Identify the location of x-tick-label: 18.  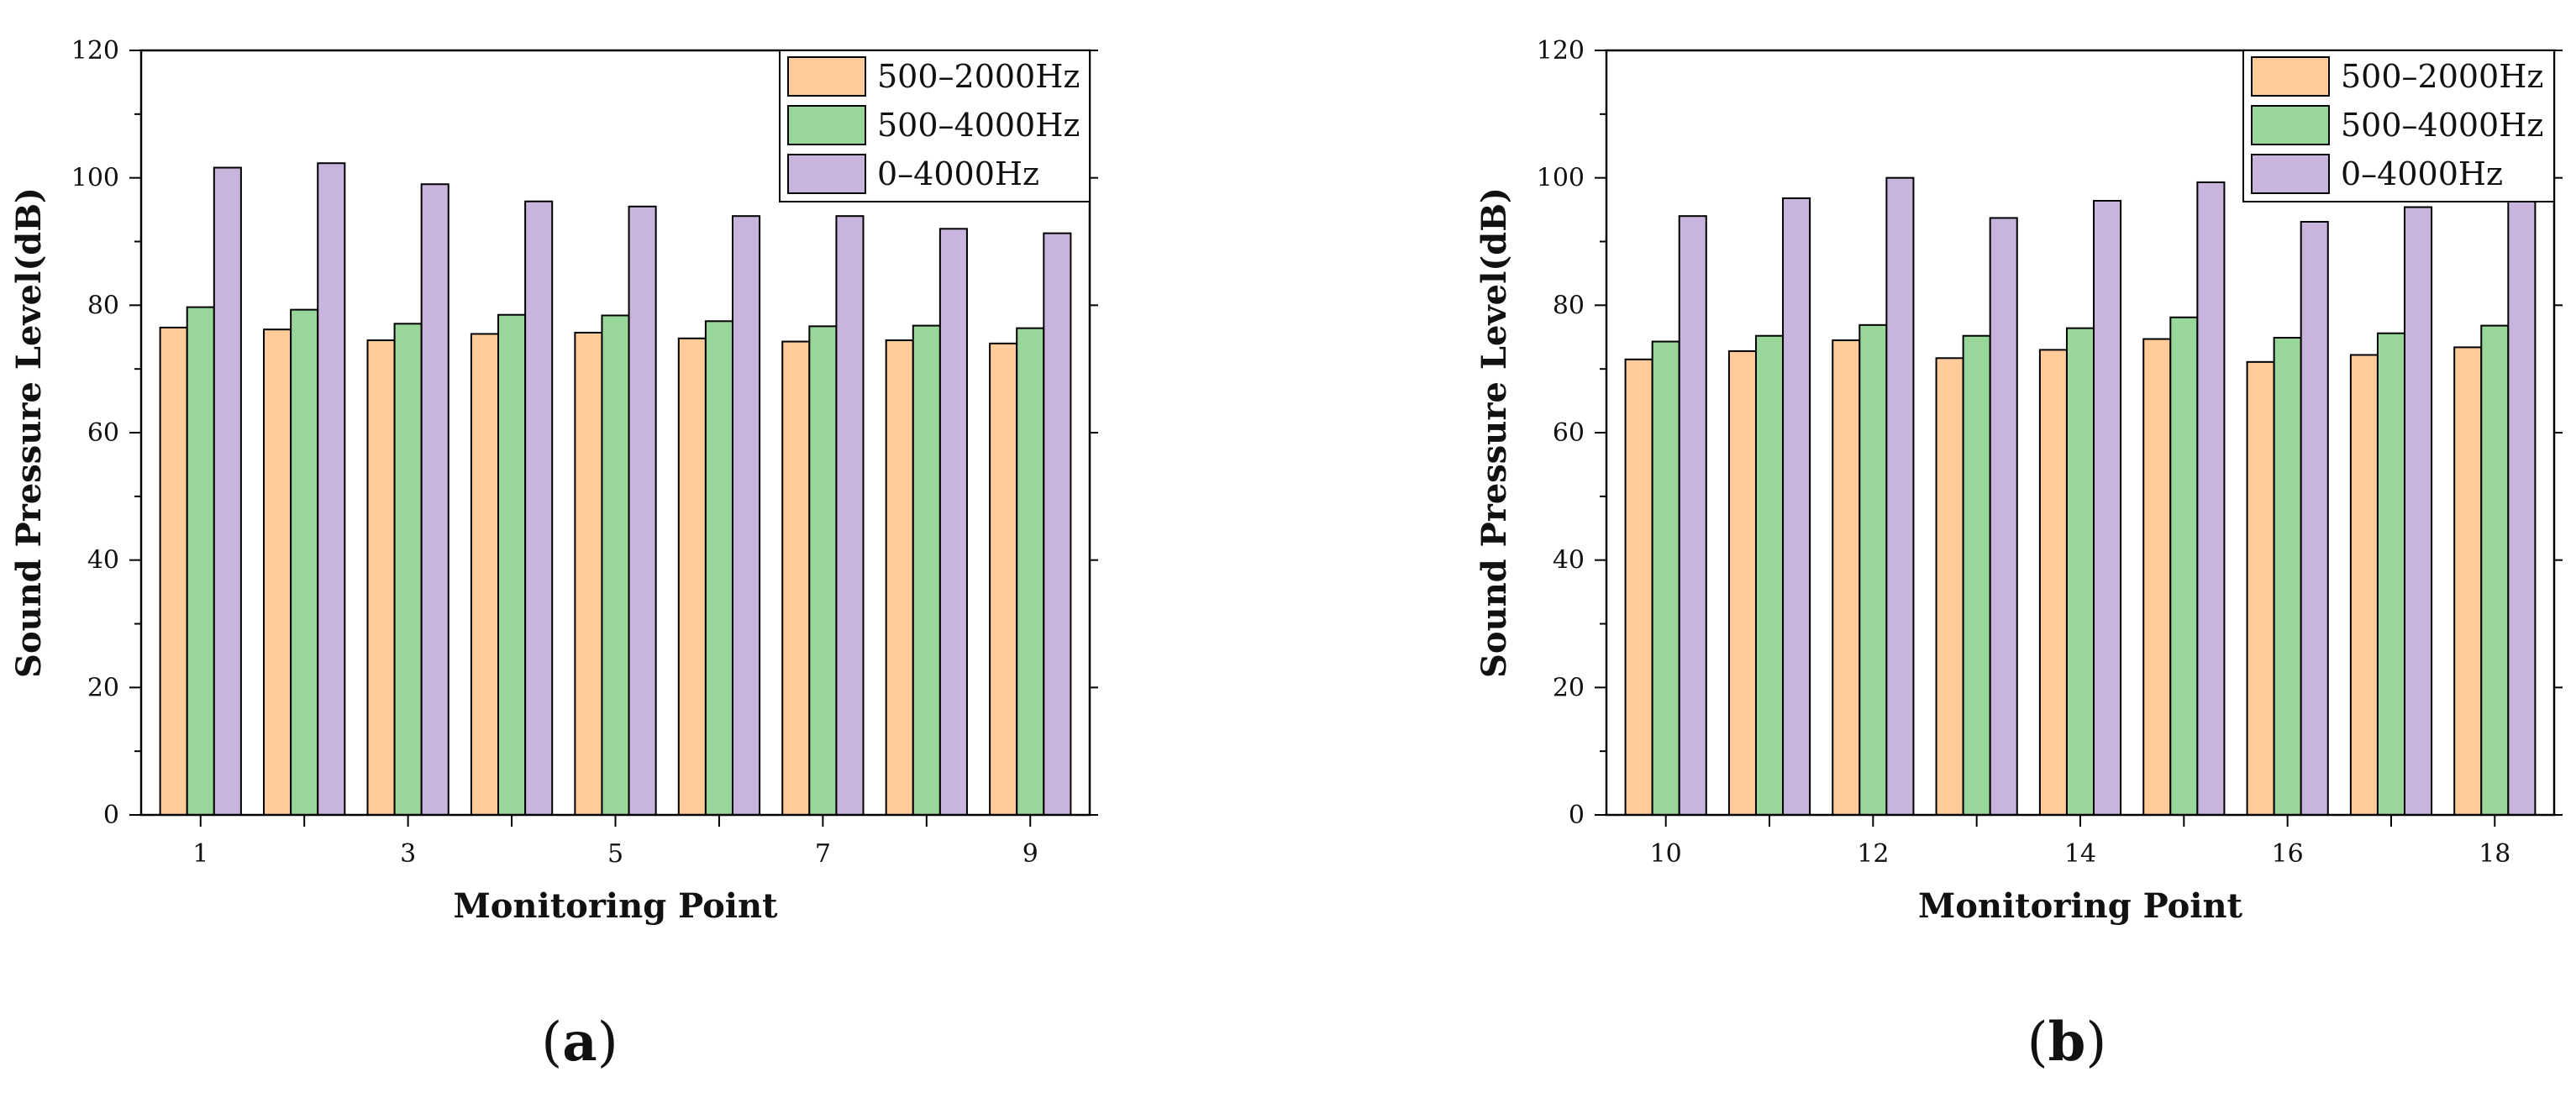
(2494, 854).